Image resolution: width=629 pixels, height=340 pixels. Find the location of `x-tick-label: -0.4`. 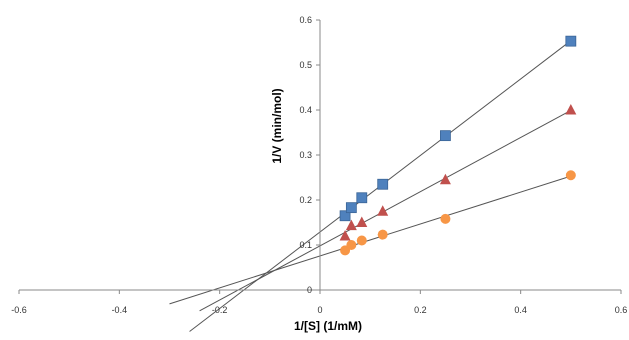

x-tick-label: -0.4 is located at coordinates (120, 310).